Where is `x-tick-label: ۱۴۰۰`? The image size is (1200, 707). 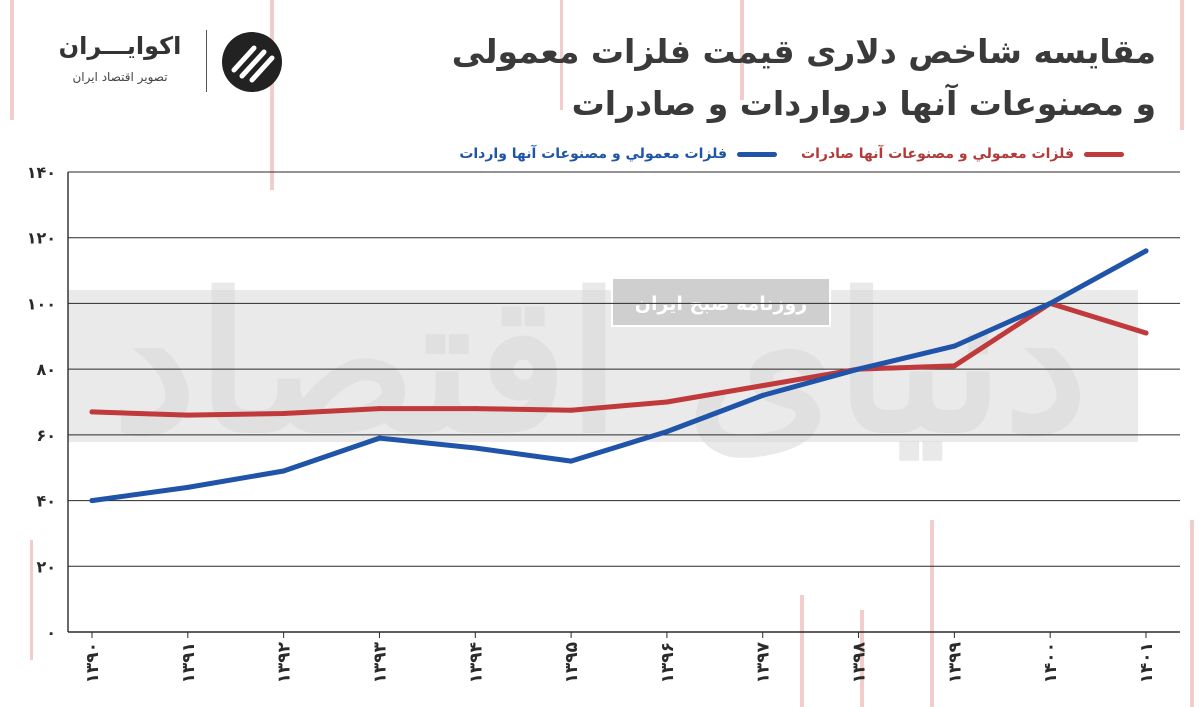
x-tick-label: ۱۴۰۰ is located at coordinates (1051, 663).